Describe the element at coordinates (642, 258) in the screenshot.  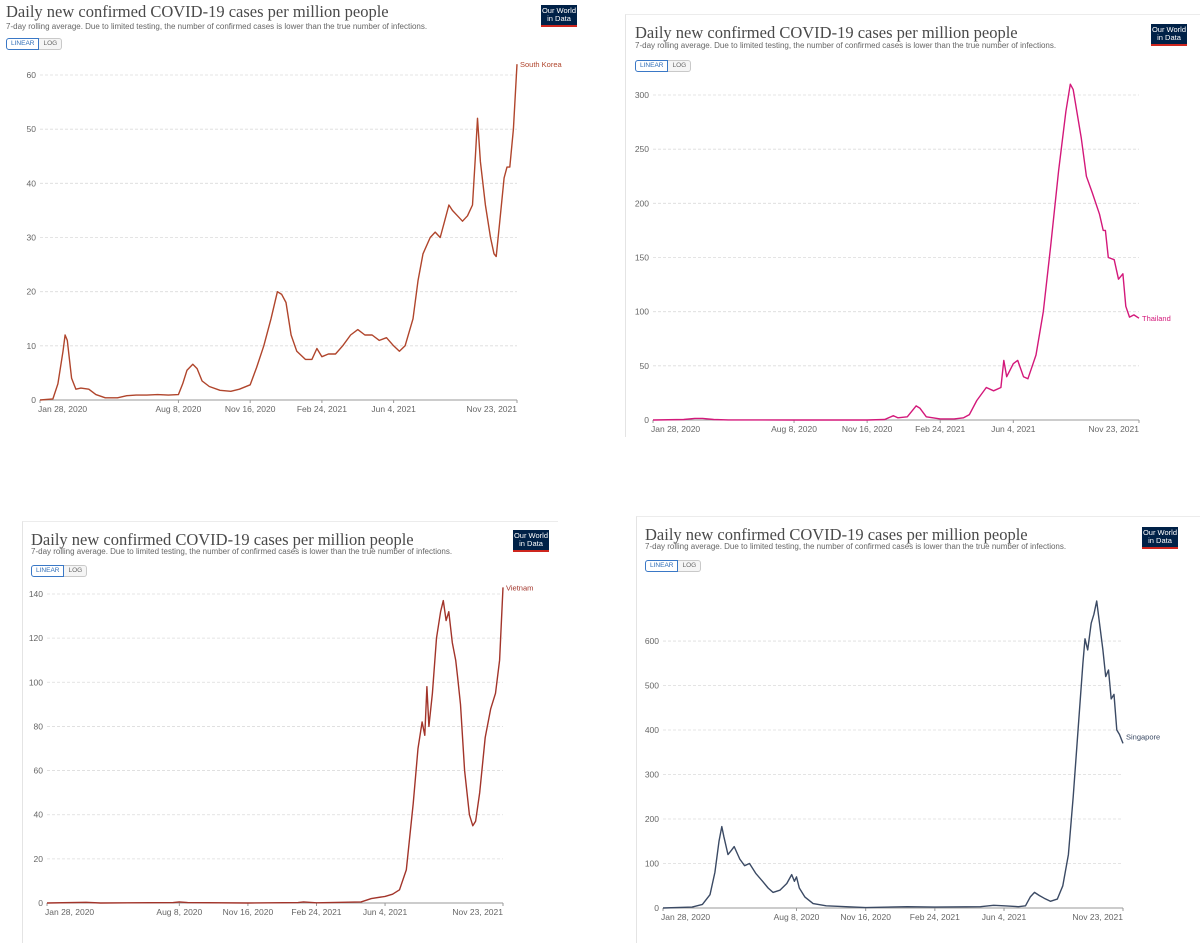
I see `y-tick-label: 150` at that location.